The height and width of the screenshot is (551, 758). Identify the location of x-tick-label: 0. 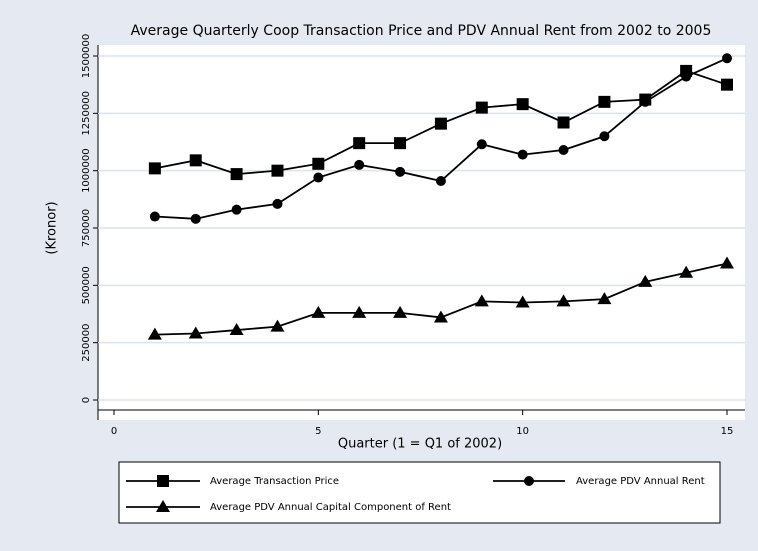
(114, 431).